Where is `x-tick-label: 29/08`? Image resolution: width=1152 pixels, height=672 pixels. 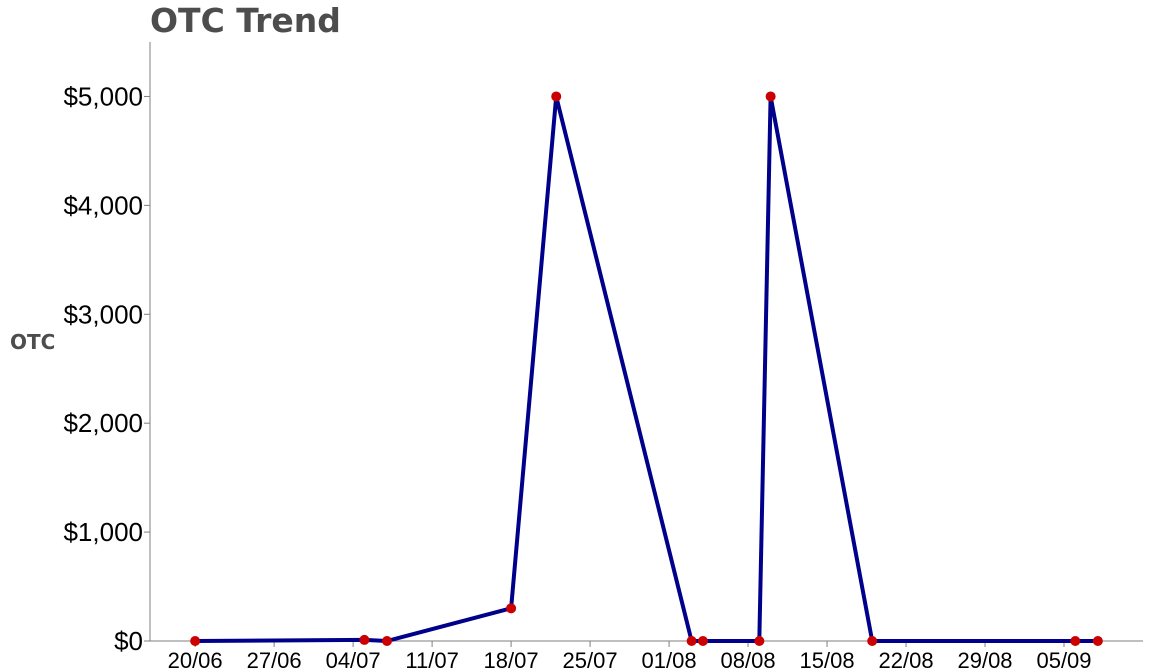
x-tick-label: 29/08 is located at coordinates (984, 660).